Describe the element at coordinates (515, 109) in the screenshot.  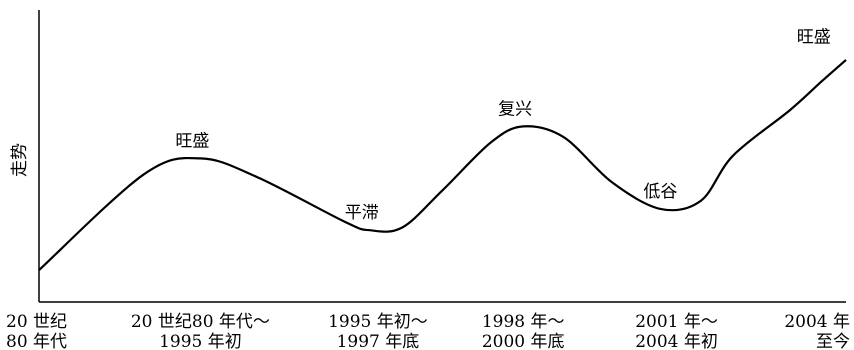
I see `phase-label-2: 复兴` at that location.